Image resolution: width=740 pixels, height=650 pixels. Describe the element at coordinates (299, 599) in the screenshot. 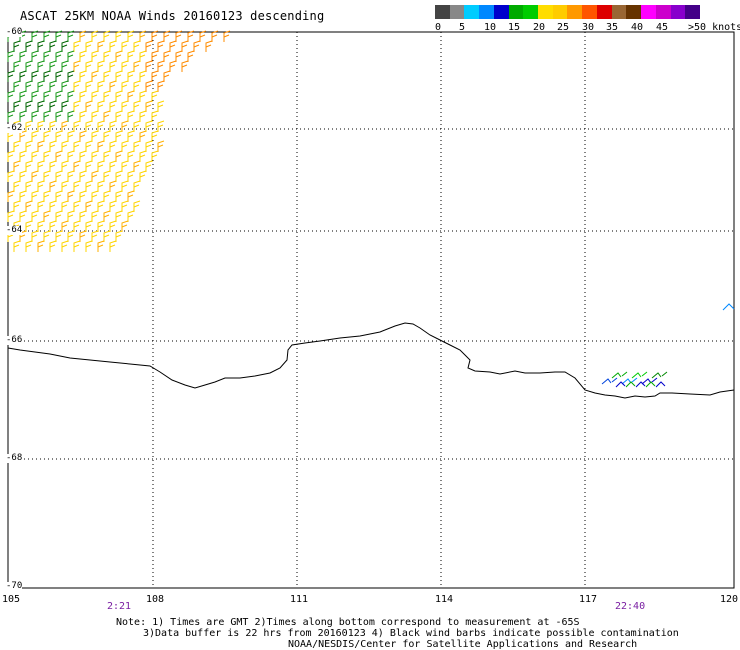

I see `lon-label-111: 111` at that location.